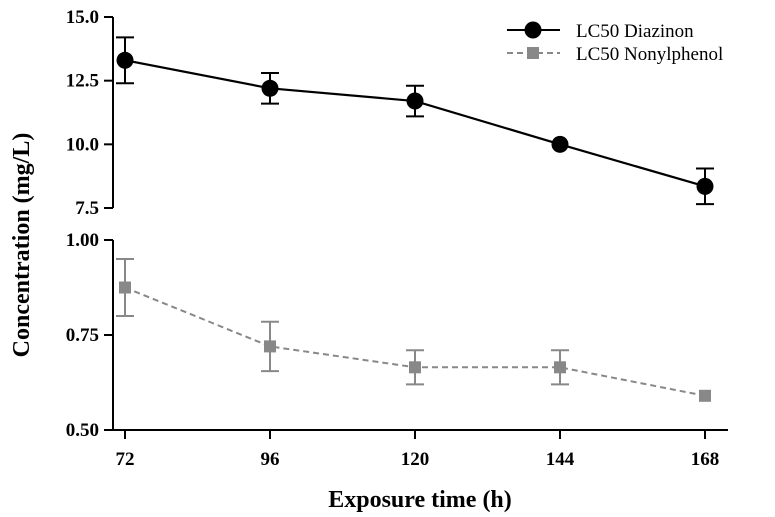  I want to click on x-tick-label: 72, so click(125, 459).